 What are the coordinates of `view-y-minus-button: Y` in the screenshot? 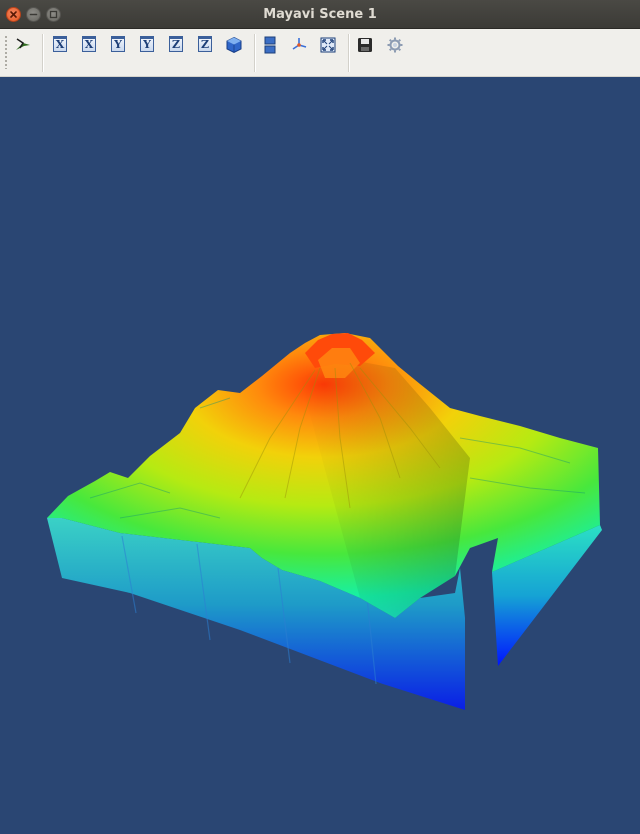 It's located at (147, 45).